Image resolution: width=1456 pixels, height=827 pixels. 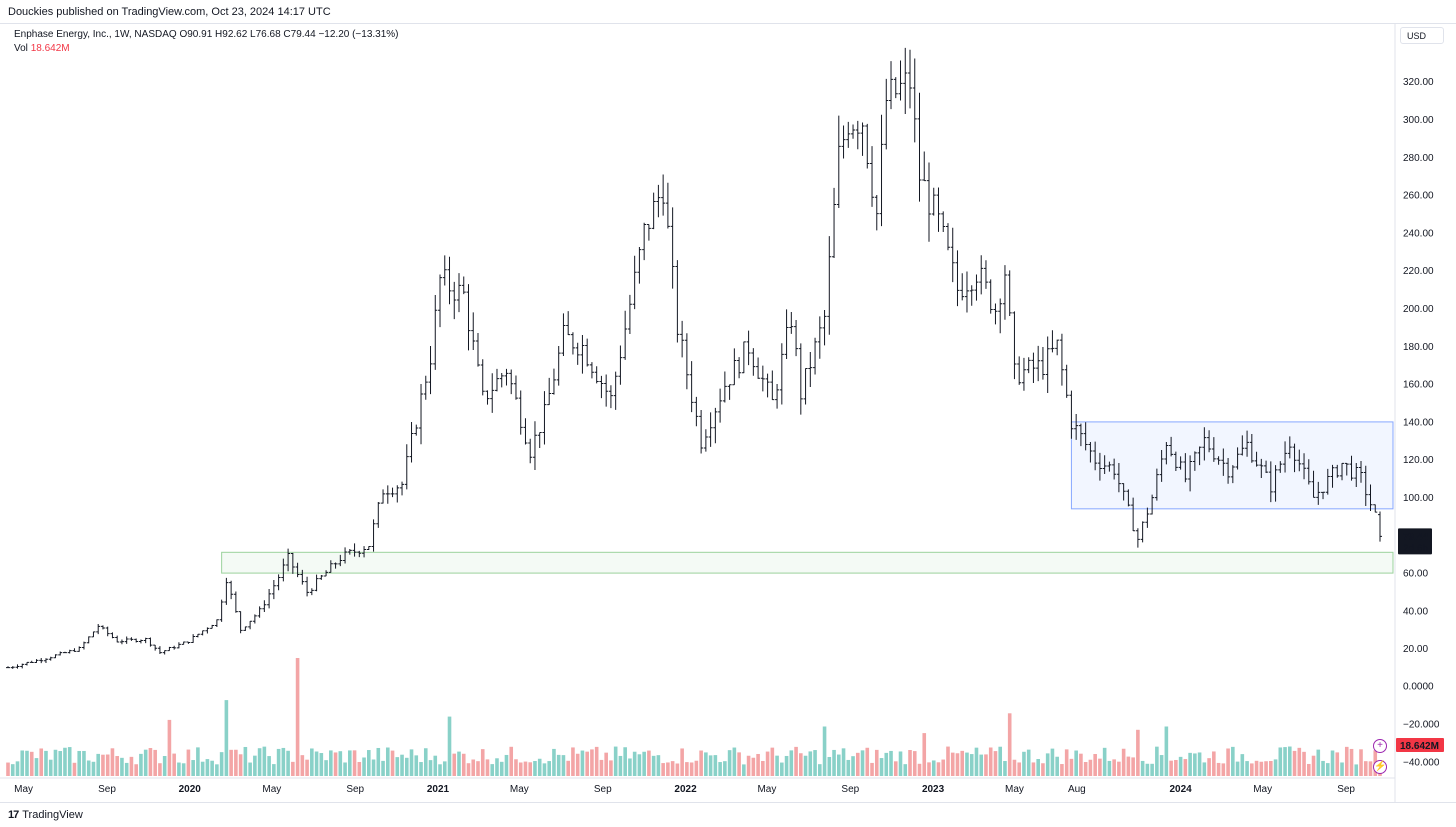 What do you see at coordinates (1421, 763) in the screenshot?
I see `volume-tick-label: −40.000` at bounding box center [1421, 763].